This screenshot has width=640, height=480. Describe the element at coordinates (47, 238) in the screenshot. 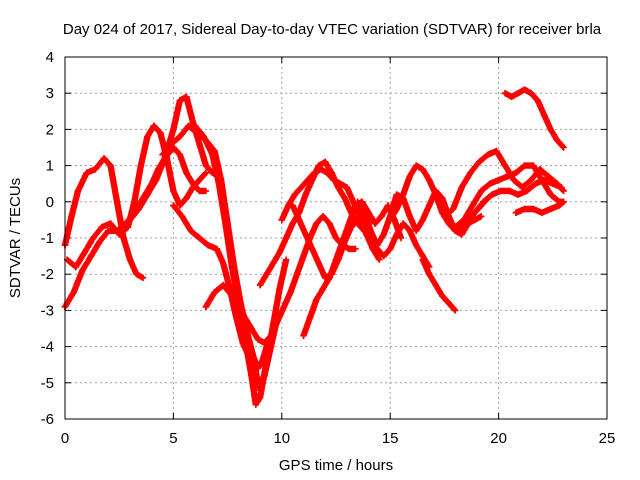

I see `y-tick-label: -1` at that location.